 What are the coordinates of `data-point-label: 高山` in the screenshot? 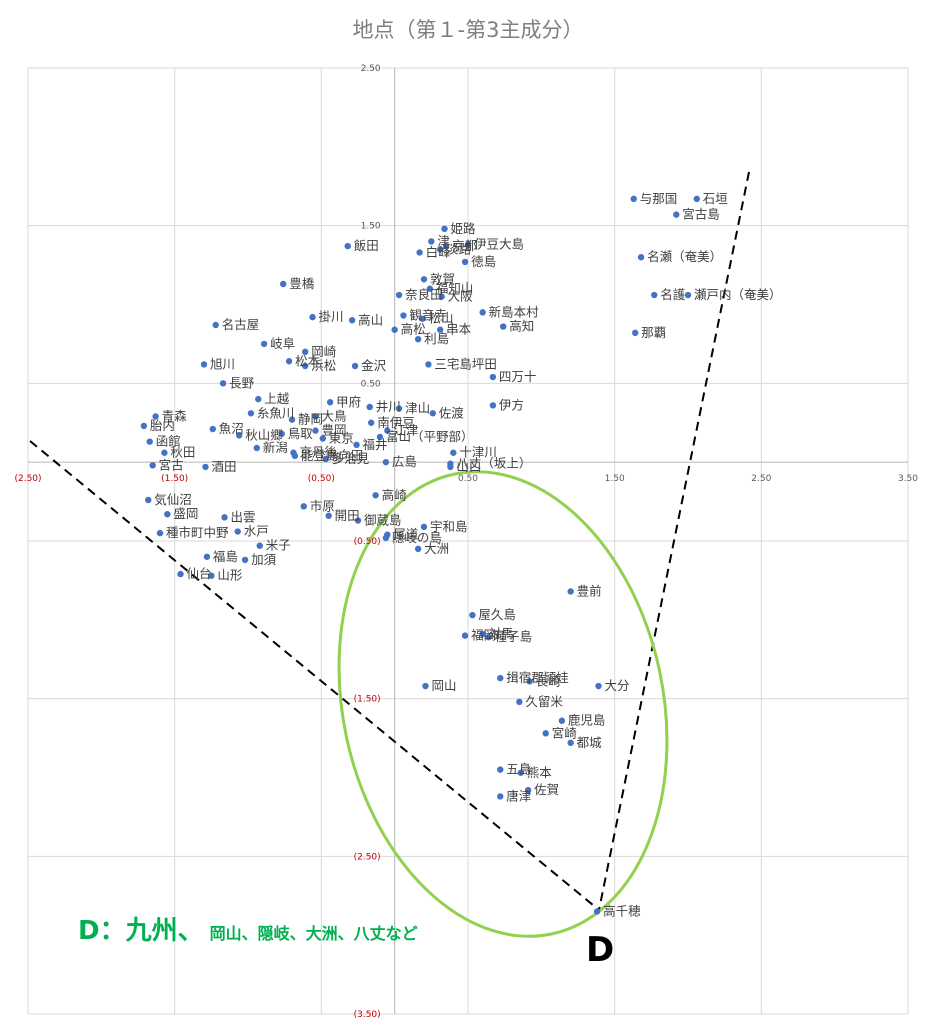 It's located at (370, 319).